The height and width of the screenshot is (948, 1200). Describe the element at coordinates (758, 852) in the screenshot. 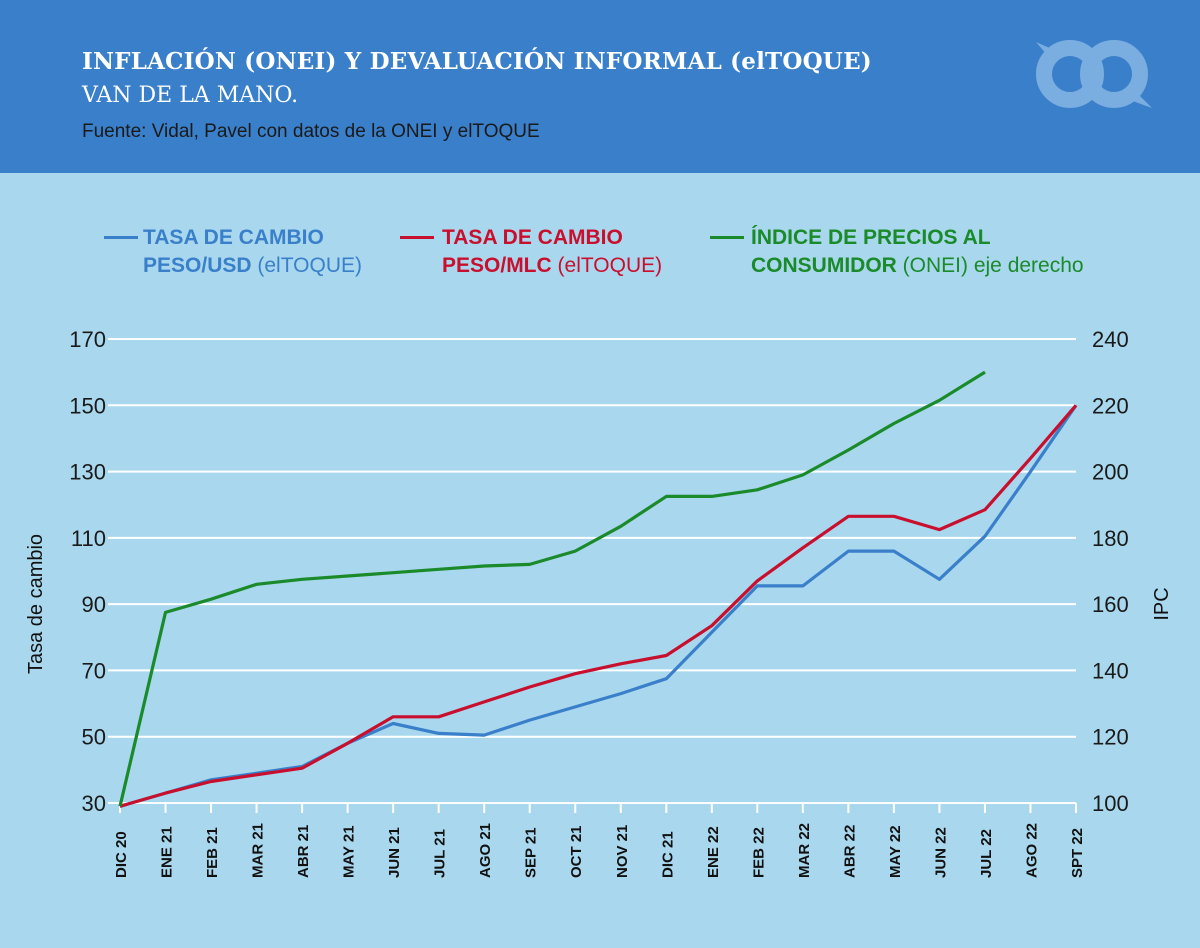

I see `x-tick-label: FEB 22` at that location.